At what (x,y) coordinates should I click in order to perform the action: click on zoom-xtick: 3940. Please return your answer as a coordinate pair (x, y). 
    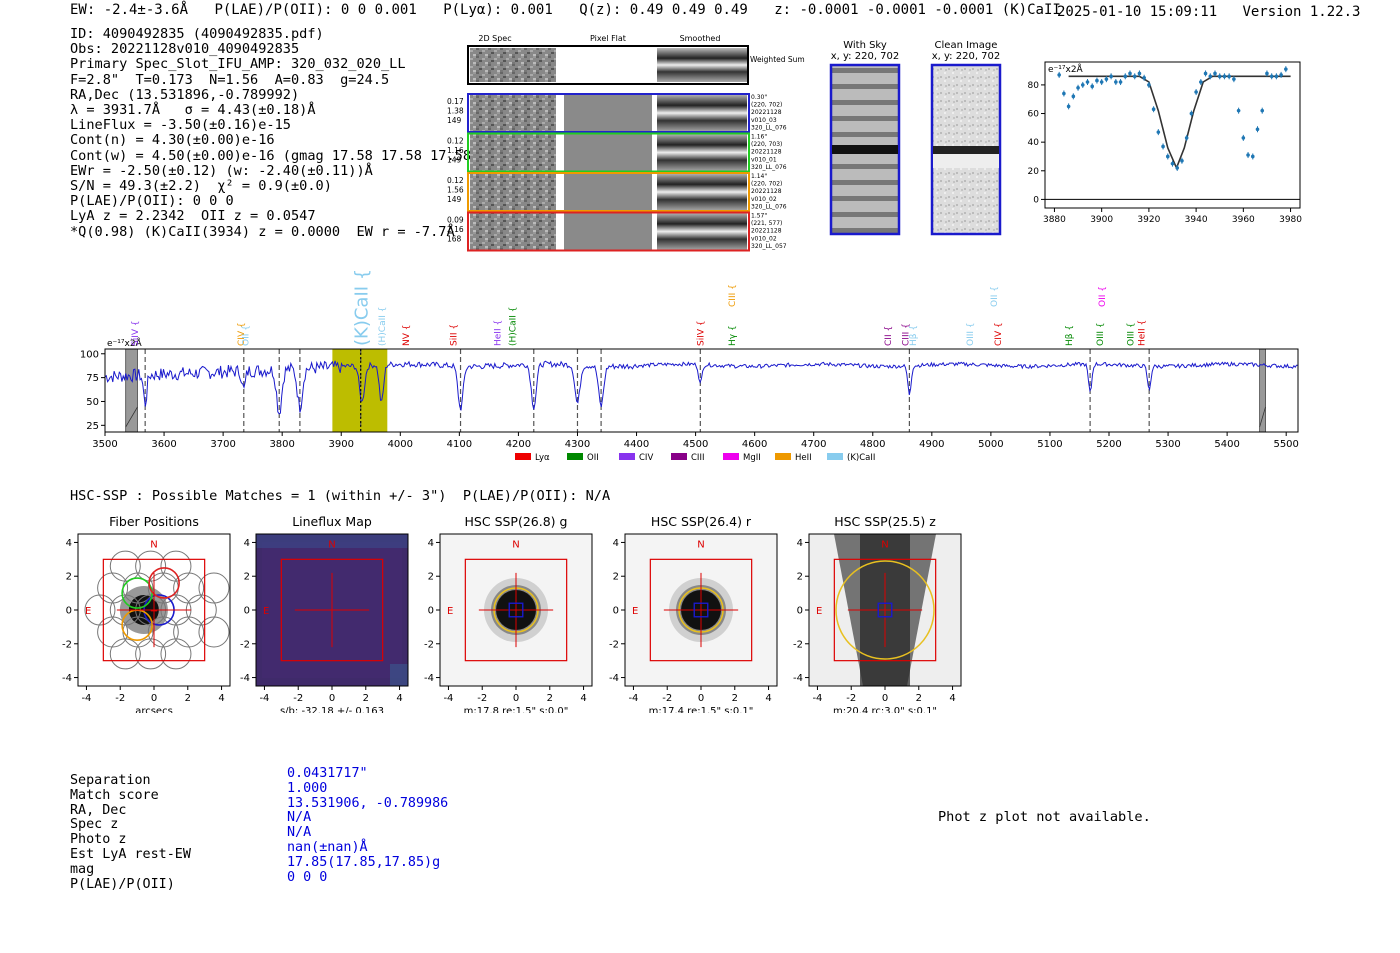
    Looking at the image, I should click on (1196, 220).